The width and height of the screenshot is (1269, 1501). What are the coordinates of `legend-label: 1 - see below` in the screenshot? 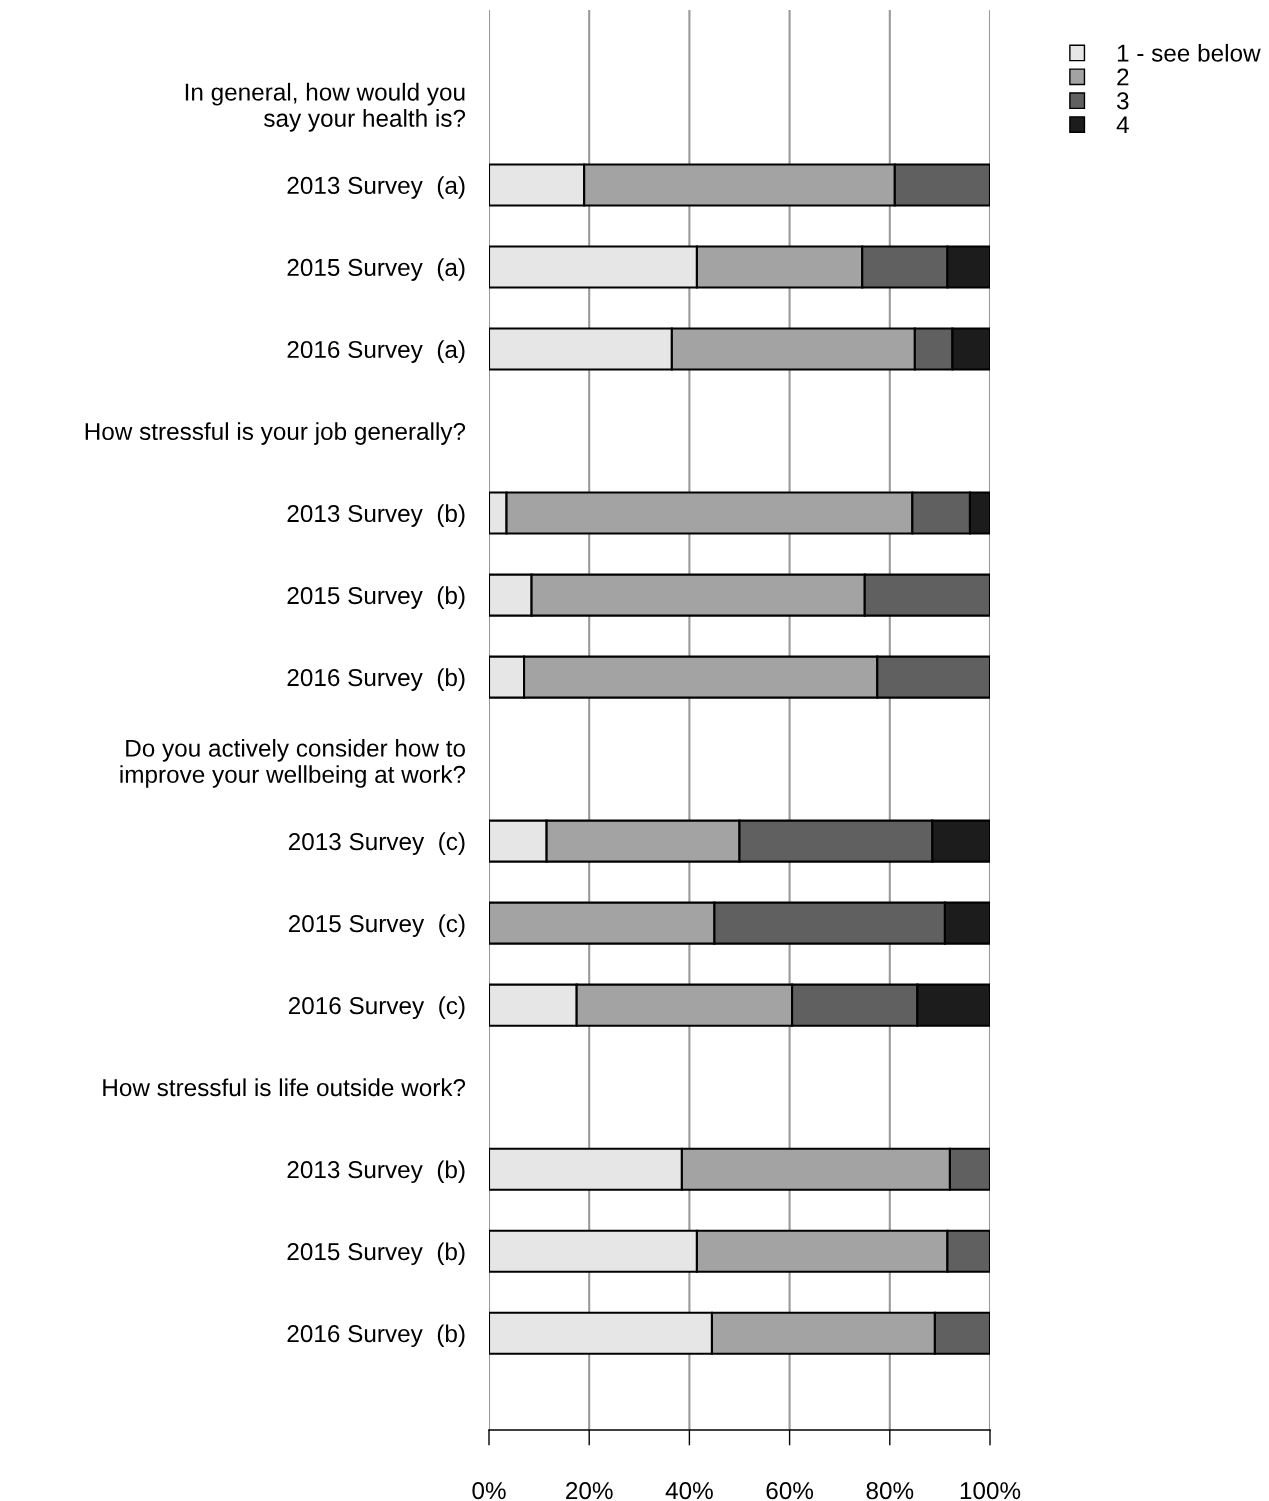 It's located at (1189, 52).